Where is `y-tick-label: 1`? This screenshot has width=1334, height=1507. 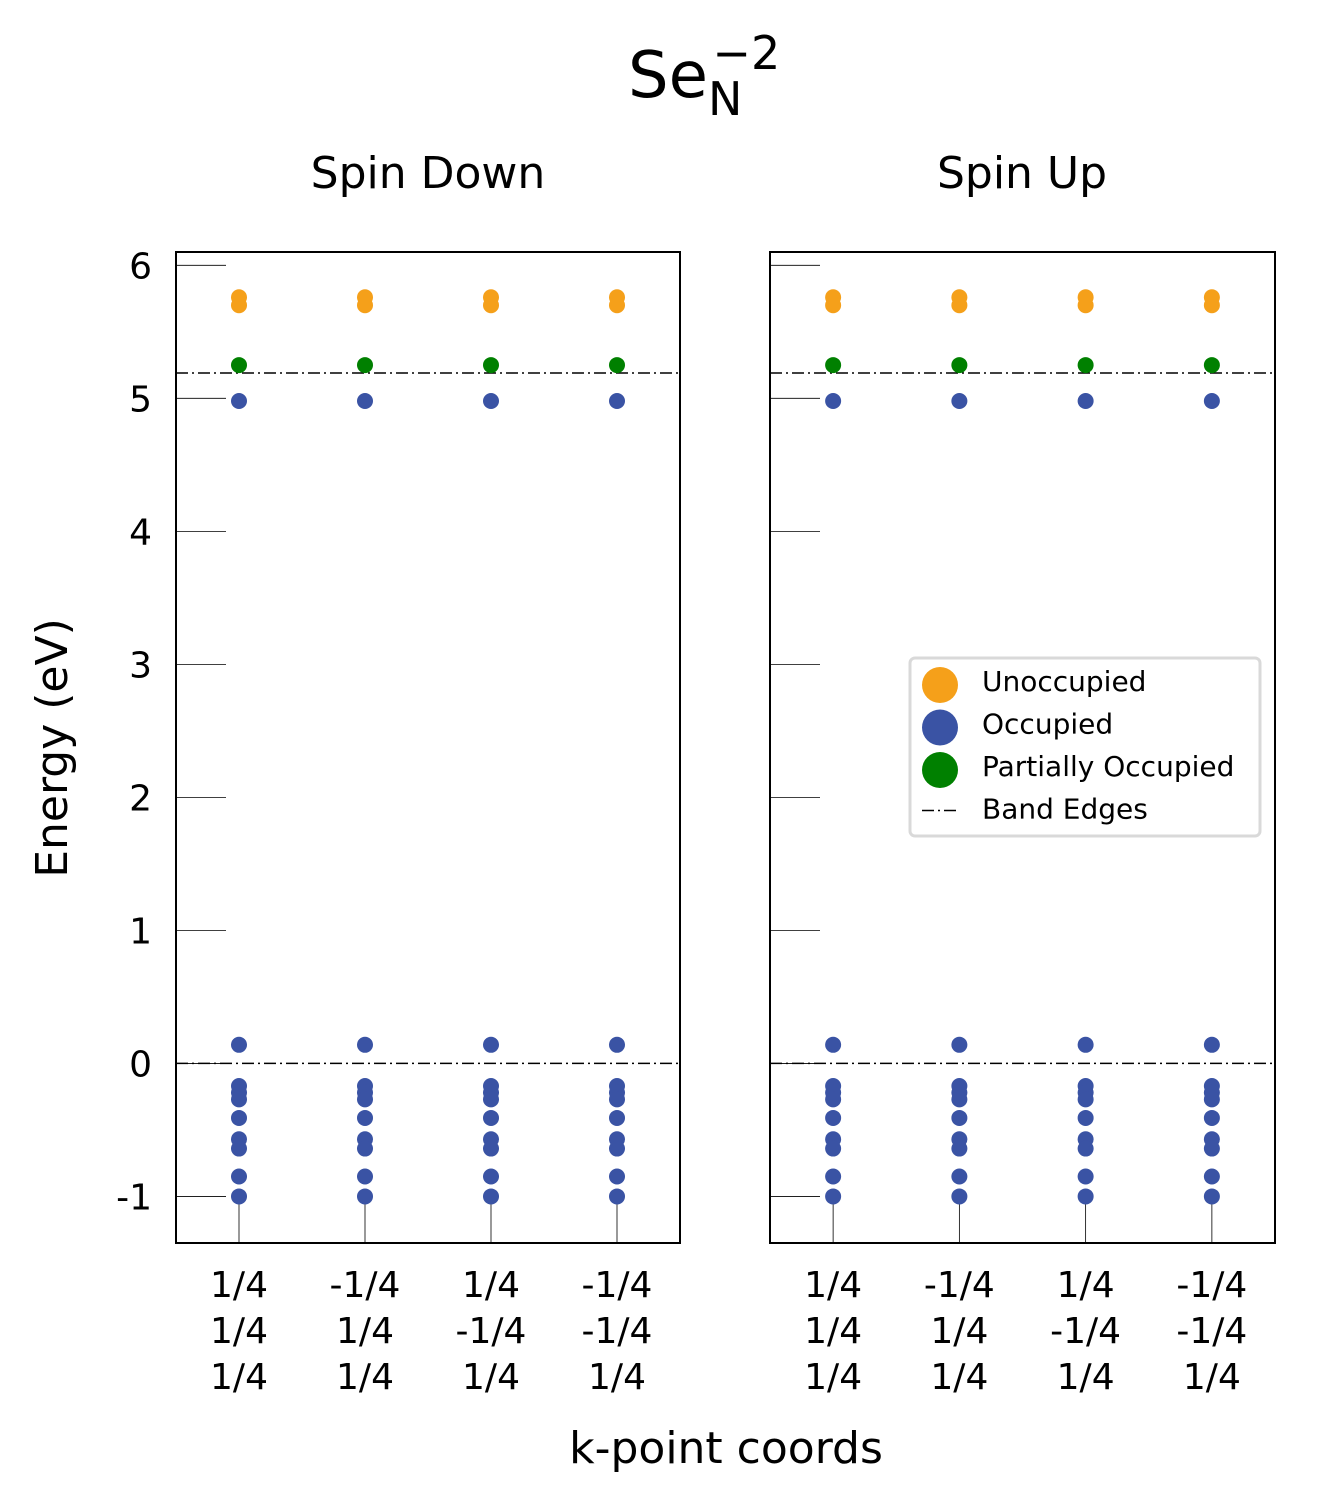
y-tick-label: 1 is located at coordinates (140, 931).